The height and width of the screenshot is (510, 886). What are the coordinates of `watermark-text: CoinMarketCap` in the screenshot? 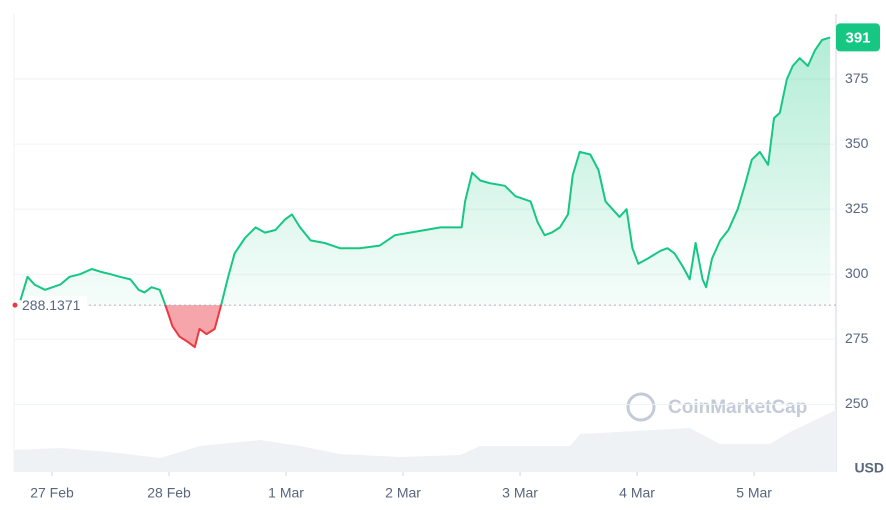 It's located at (737, 407).